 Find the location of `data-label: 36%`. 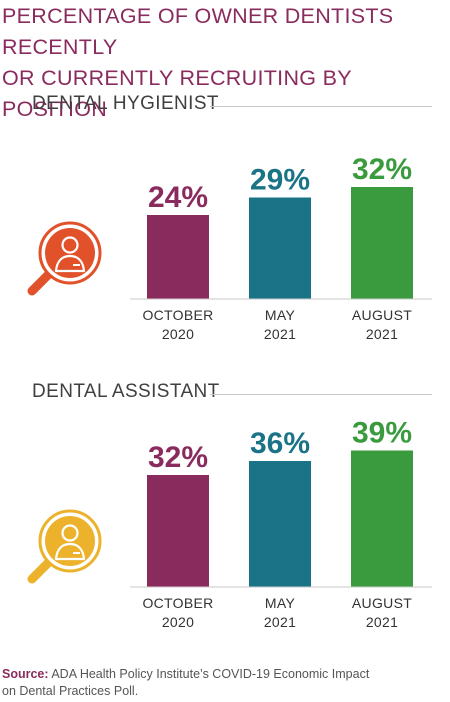

data-label: 36% is located at coordinates (280, 443).